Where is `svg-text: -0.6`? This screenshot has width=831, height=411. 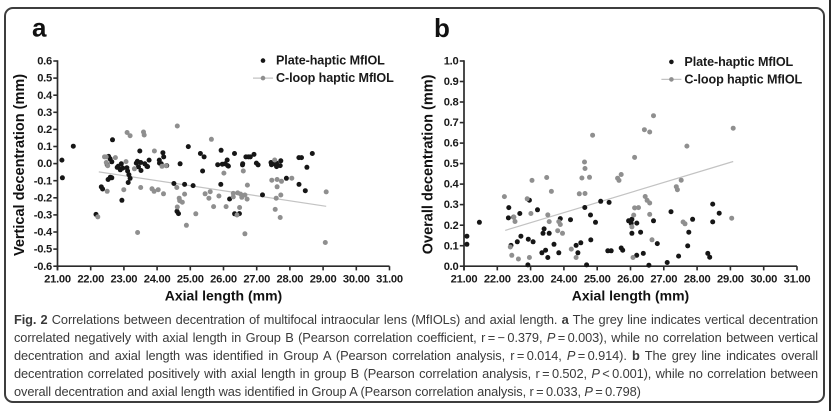
svg-text: -0.6 is located at coordinates (43, 267).